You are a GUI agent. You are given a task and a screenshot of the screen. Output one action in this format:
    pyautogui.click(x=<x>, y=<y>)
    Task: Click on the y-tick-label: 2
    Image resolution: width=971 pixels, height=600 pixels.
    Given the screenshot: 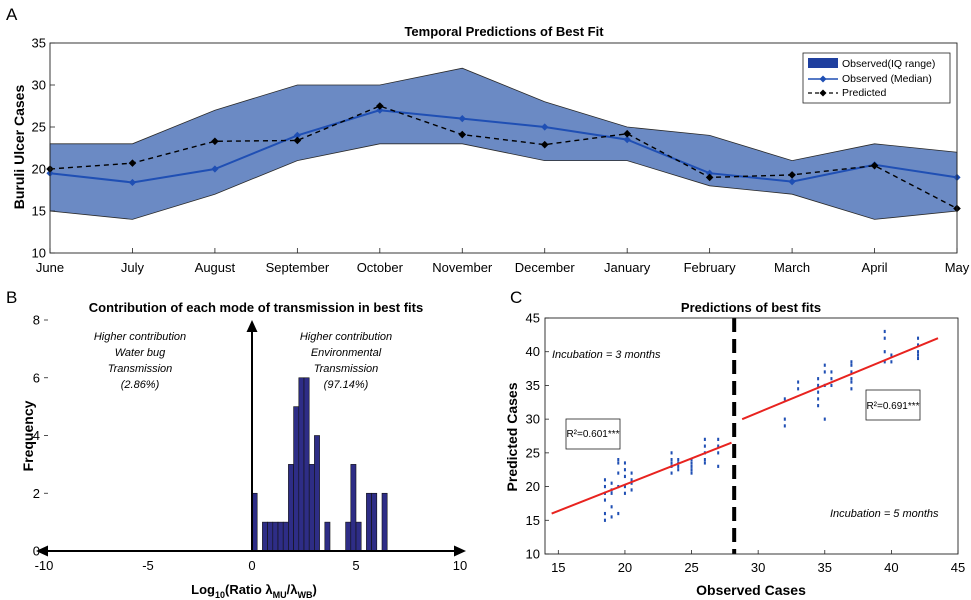 What is the action you would take?
    pyautogui.click(x=36, y=493)
    